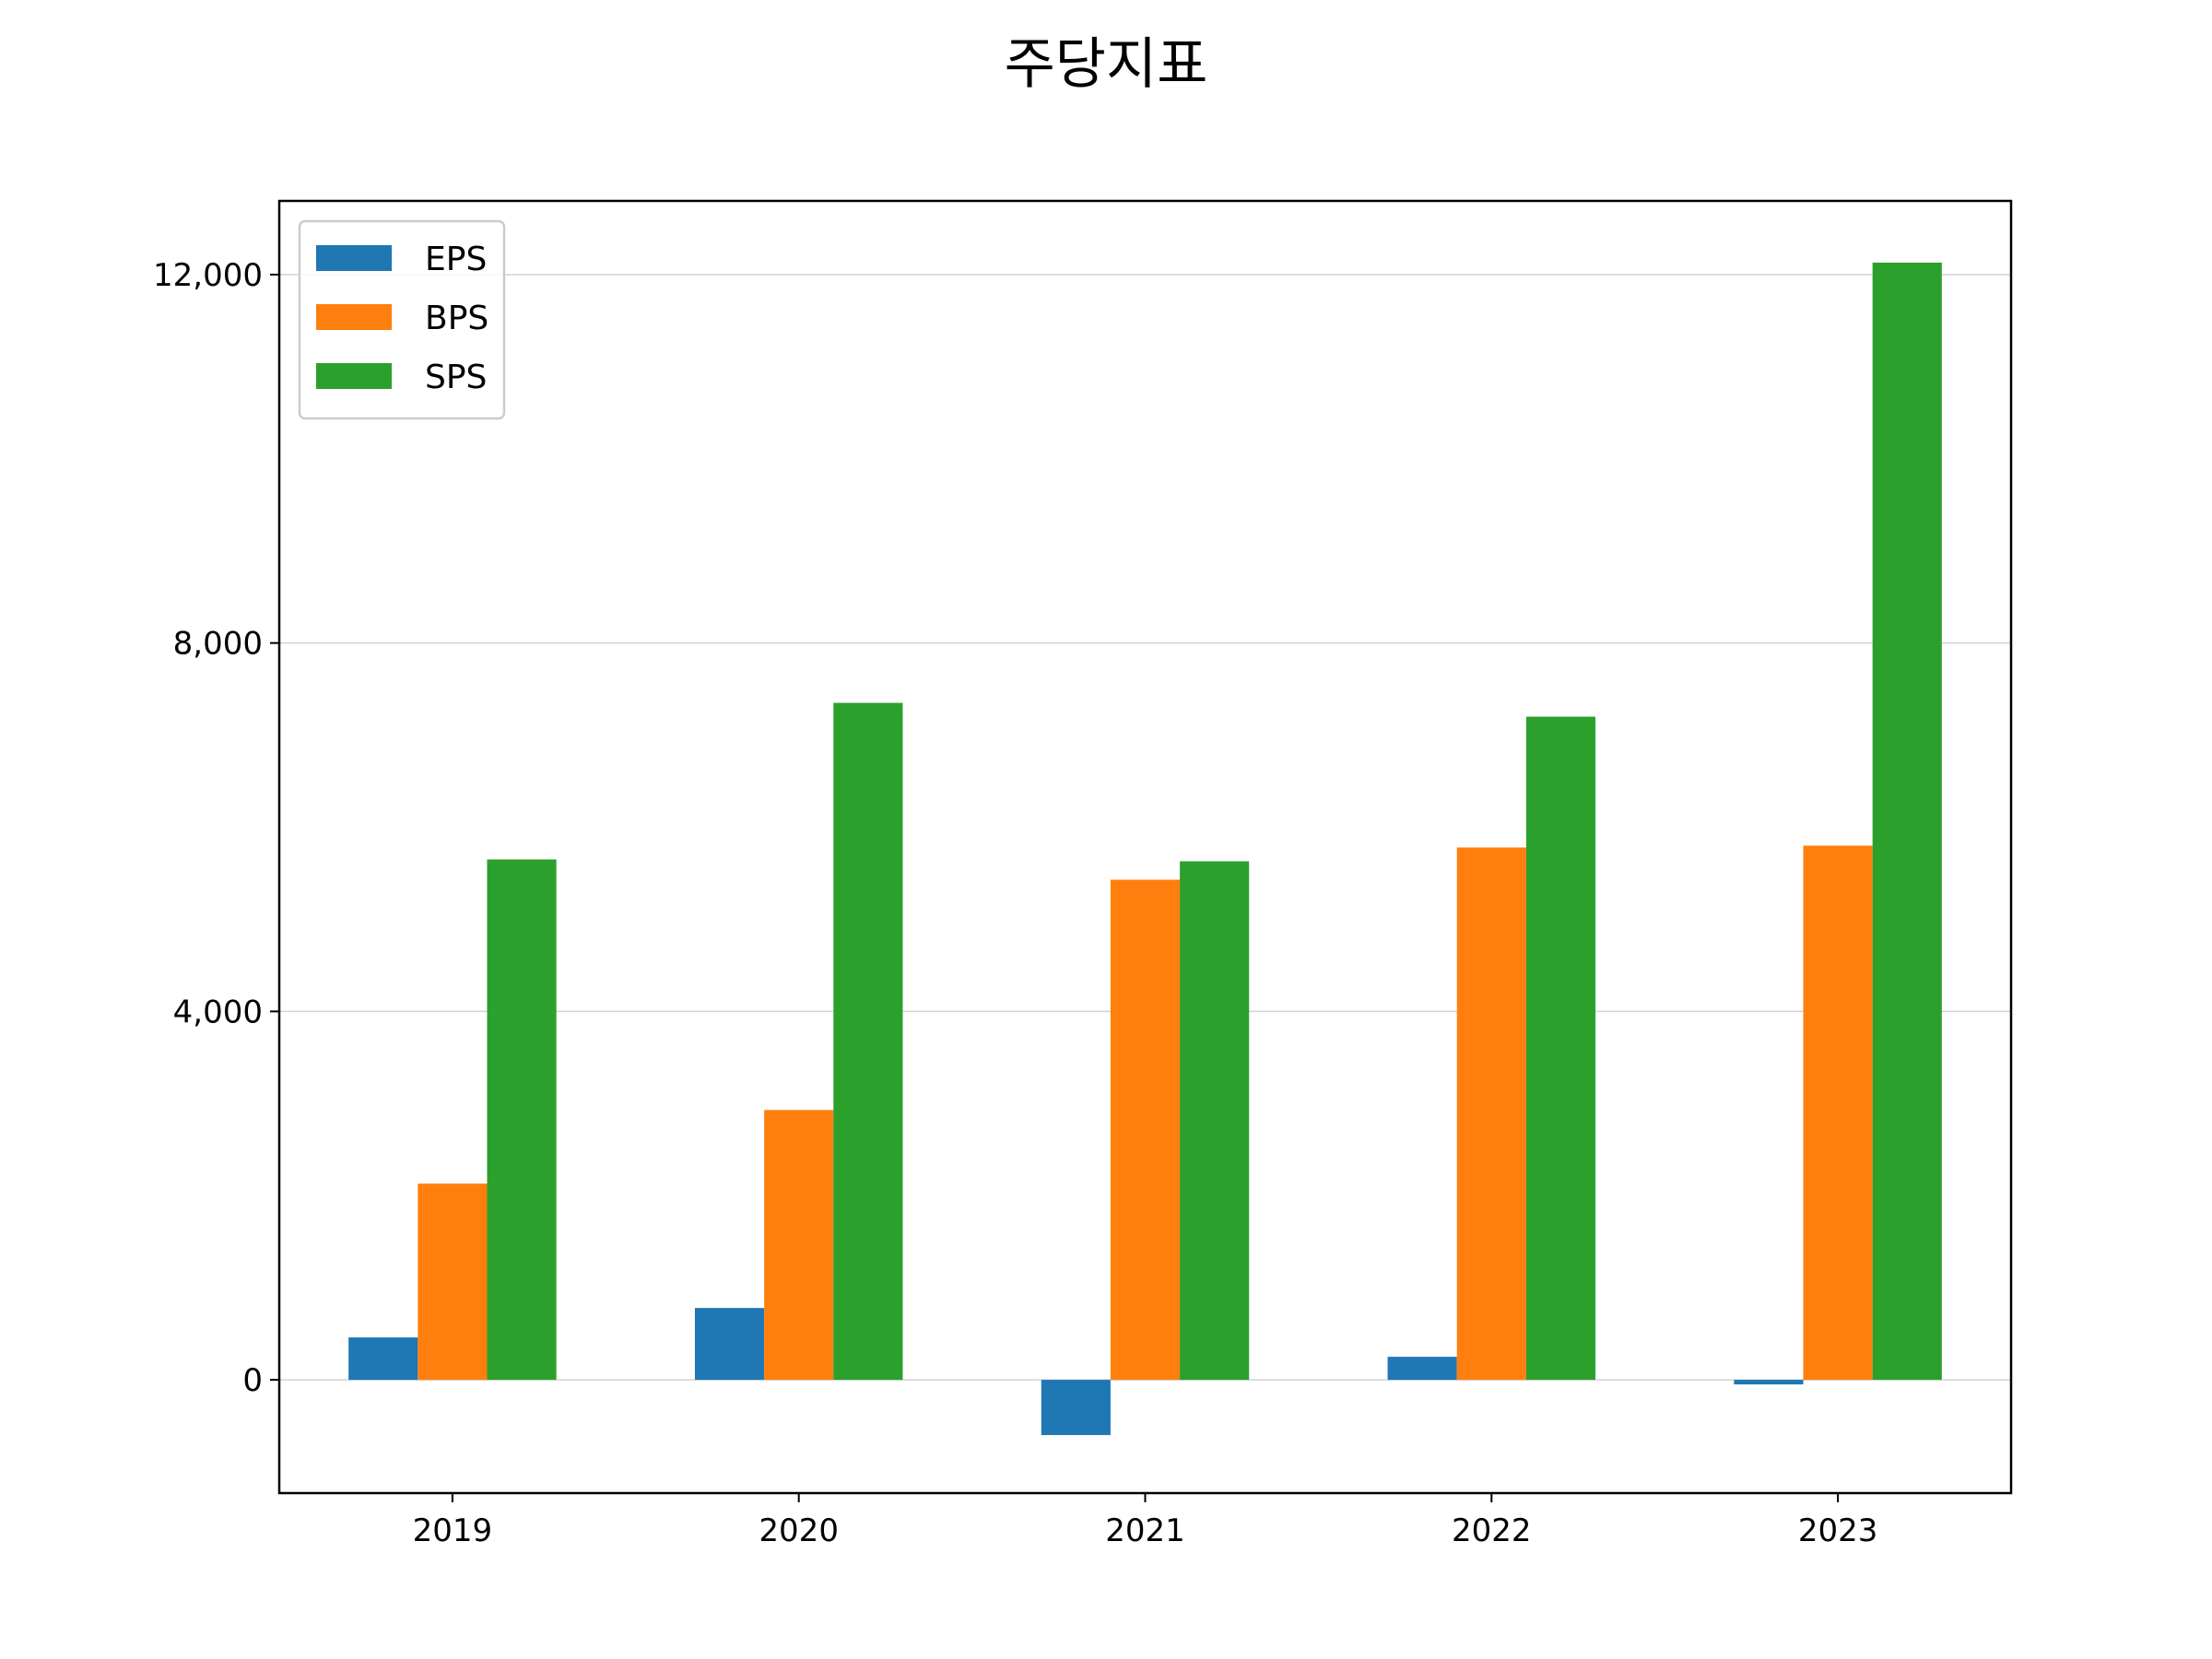 This screenshot has height=1659, width=2212. I want to click on bar-eps-2022, so click(1422, 1369).